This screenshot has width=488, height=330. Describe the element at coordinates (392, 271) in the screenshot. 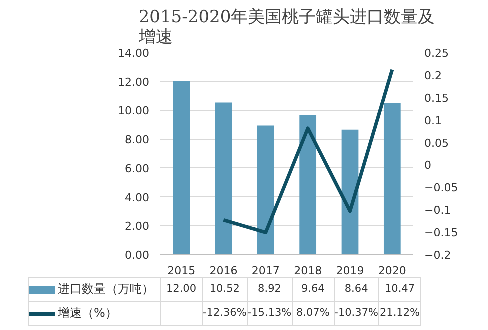

I see `x-tick-label: 2020` at that location.